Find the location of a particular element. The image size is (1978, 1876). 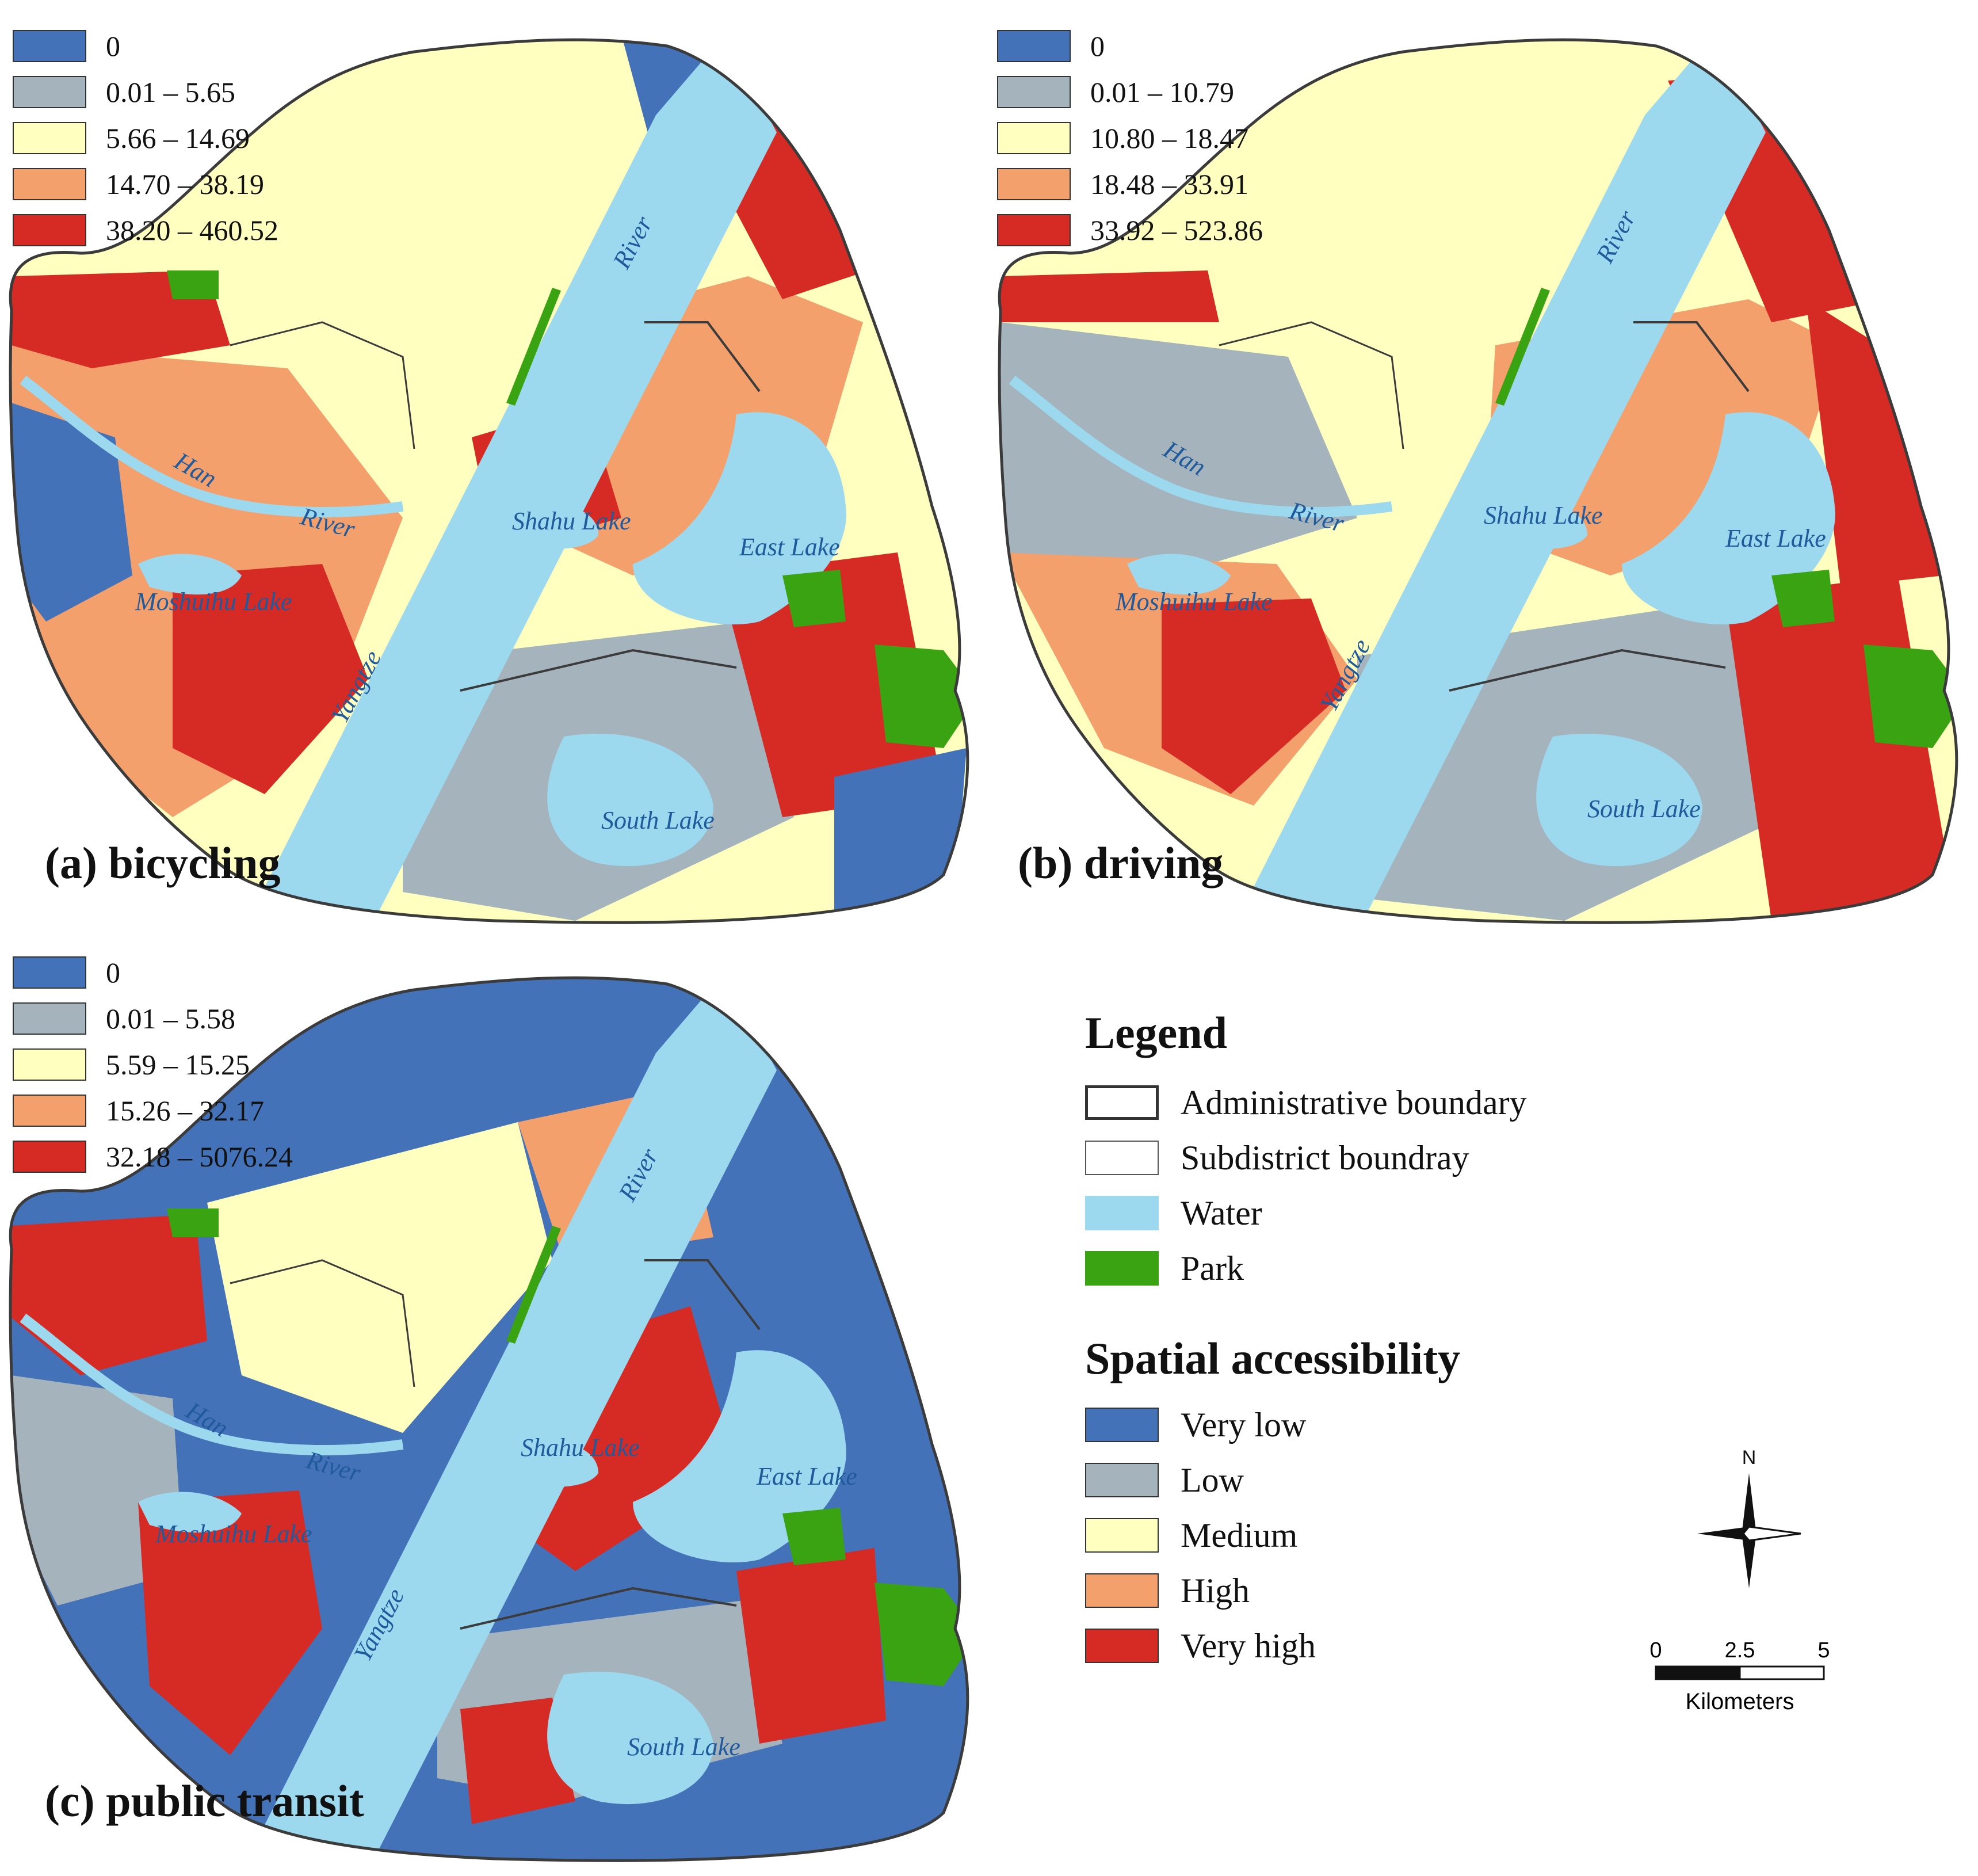

class-label: 33.92 – 523.86 is located at coordinates (1176, 230).